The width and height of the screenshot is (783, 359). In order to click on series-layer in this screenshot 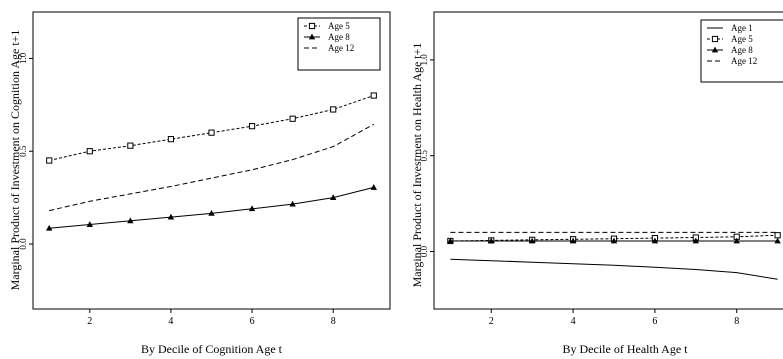, I will do `click(614, 255)`.